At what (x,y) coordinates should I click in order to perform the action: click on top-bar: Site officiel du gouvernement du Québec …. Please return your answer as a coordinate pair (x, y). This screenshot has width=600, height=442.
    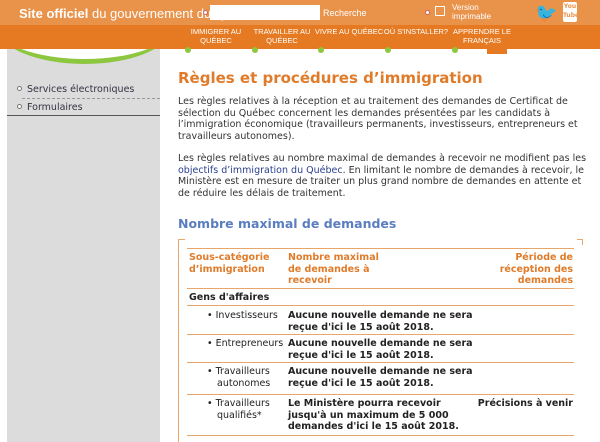
    Looking at the image, I should click on (300, 12).